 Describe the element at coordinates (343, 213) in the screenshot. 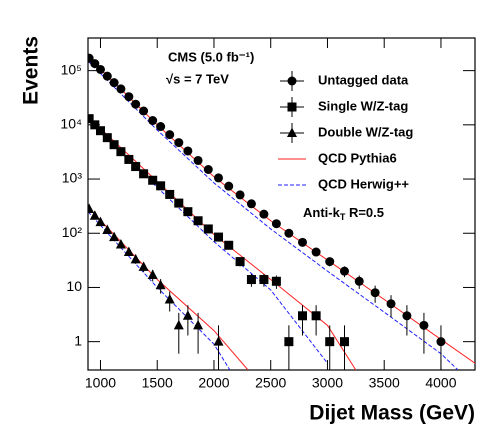

I see `annotation: Anti-kT R=0.5` at that location.